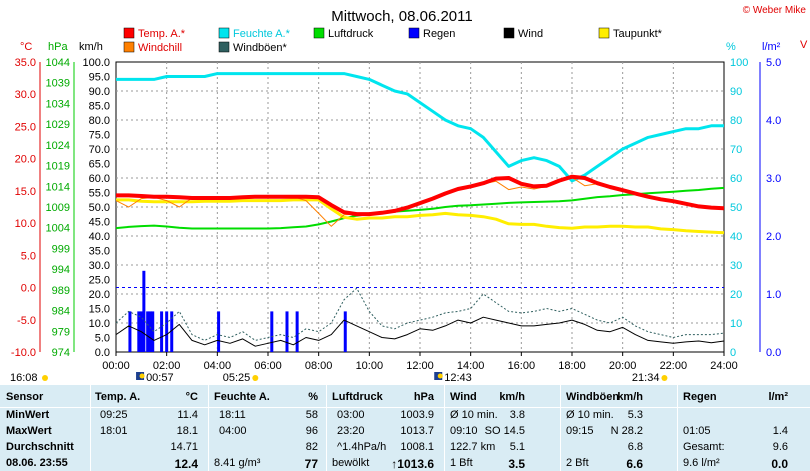 The image size is (810, 471). What do you see at coordinates (118, 397) in the screenshot?
I see `table-header: Temp. A.` at bounding box center [118, 397].